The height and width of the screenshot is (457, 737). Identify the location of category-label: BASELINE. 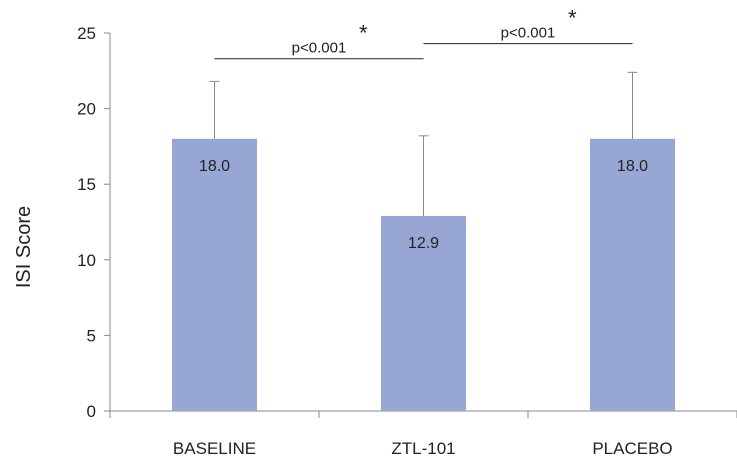
(214, 448).